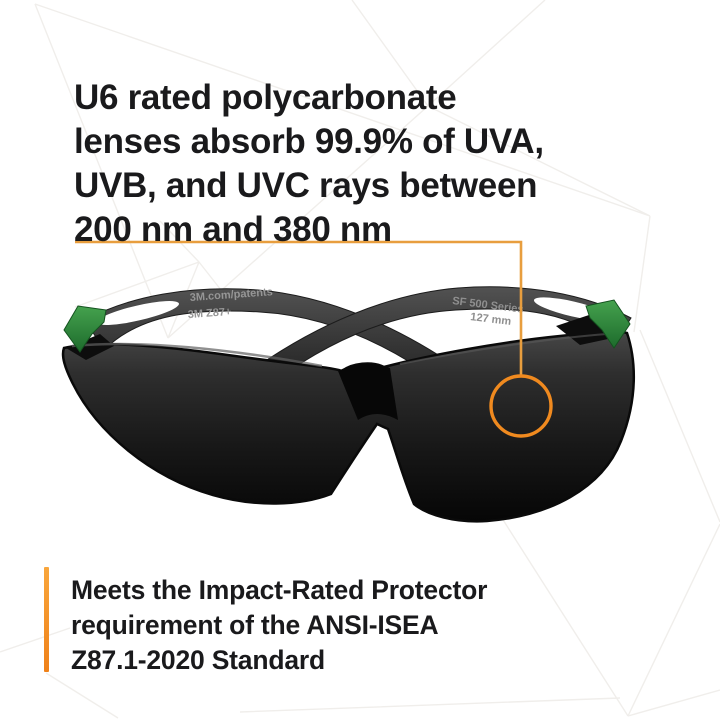 The image size is (720, 720). Describe the element at coordinates (85, 329) in the screenshot. I see `left-hinge-accent` at that location.